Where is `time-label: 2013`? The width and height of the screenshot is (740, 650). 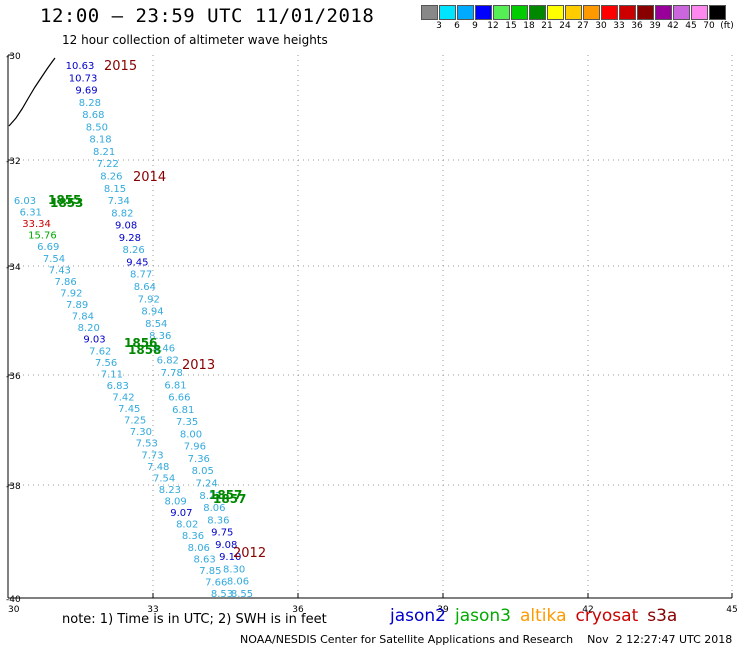 time-label: 2013 is located at coordinates (198, 365).